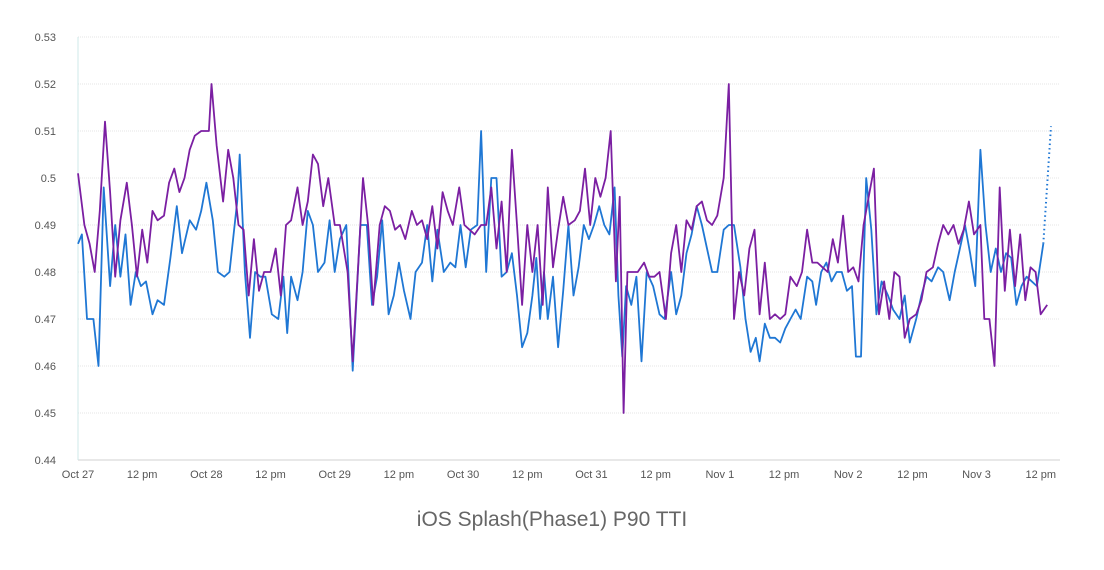 The height and width of the screenshot is (570, 1104). Describe the element at coordinates (976, 475) in the screenshot. I see `x-tick-label: Nov 3` at that location.